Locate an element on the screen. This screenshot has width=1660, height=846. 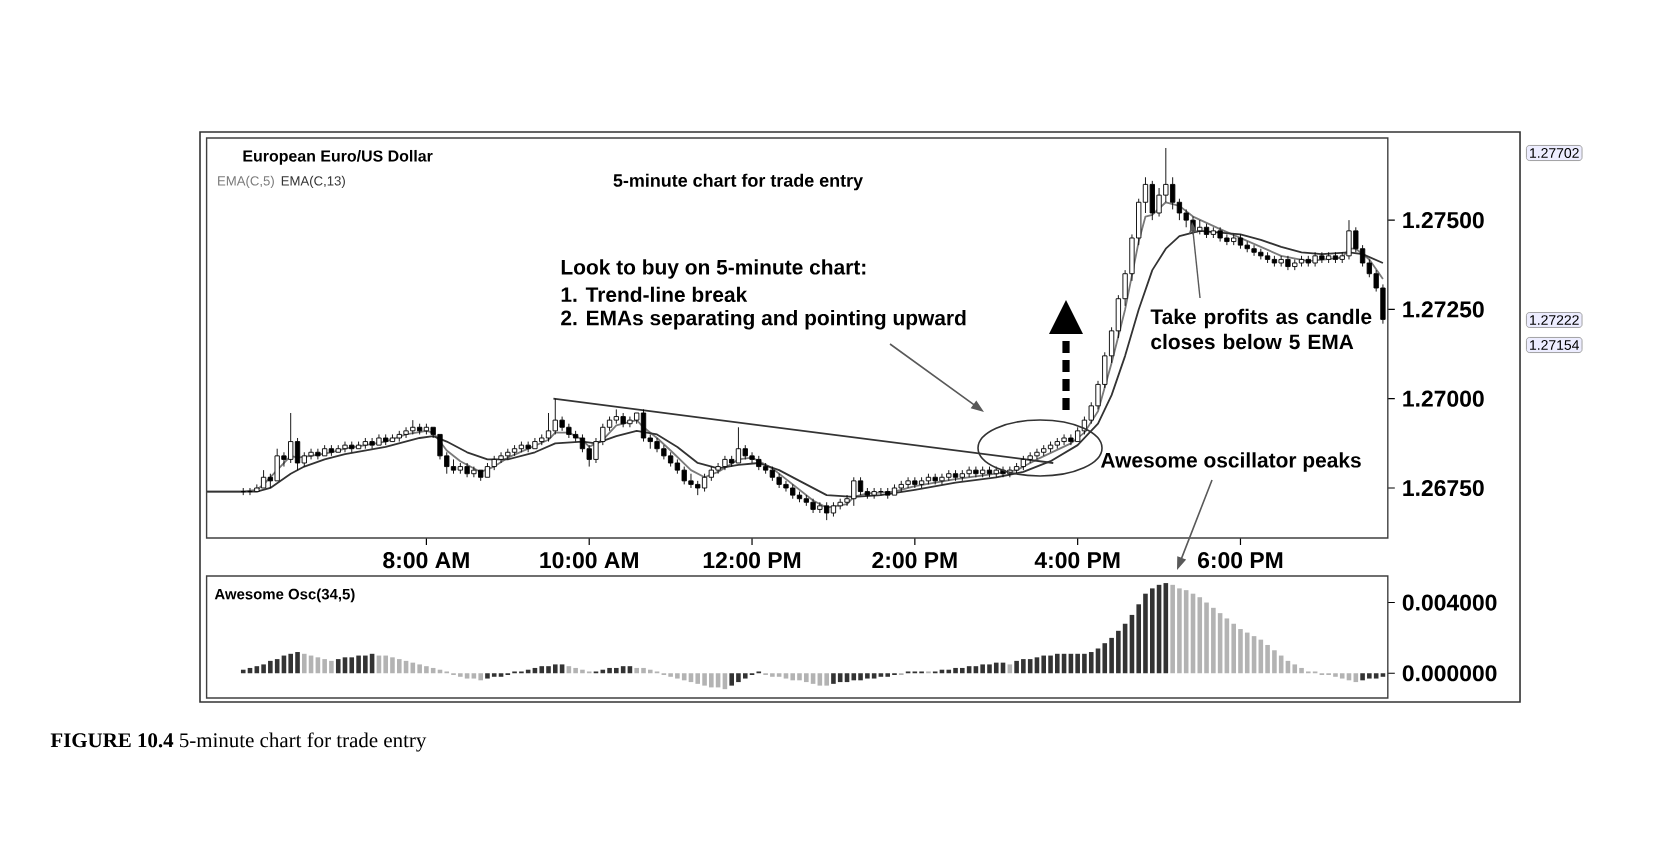
y-tick-label: 1.27000 is located at coordinates (1443, 398).